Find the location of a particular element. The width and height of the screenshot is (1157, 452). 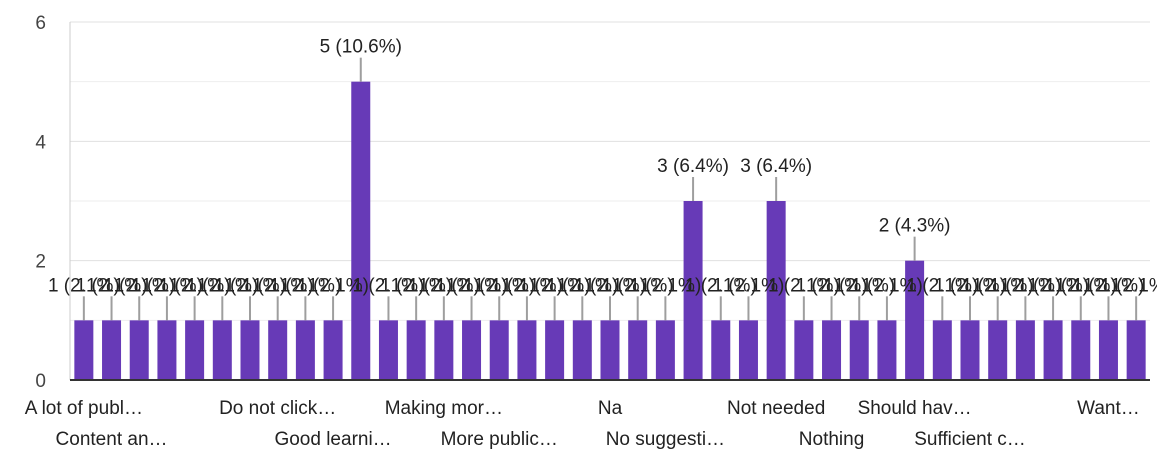

x-category-label: Na is located at coordinates (610, 408).